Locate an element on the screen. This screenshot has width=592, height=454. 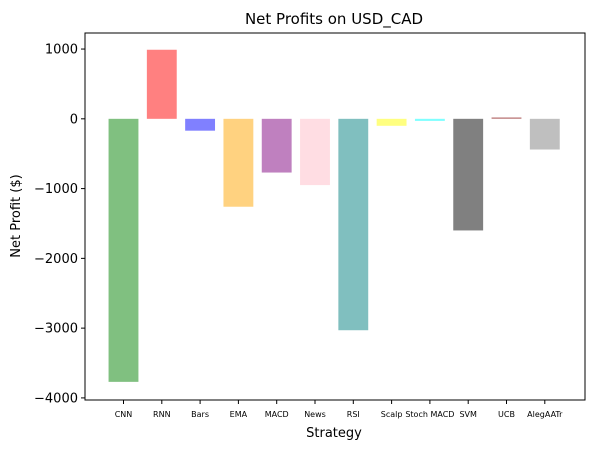
x-axis-label: Strategy is located at coordinates (334, 433).